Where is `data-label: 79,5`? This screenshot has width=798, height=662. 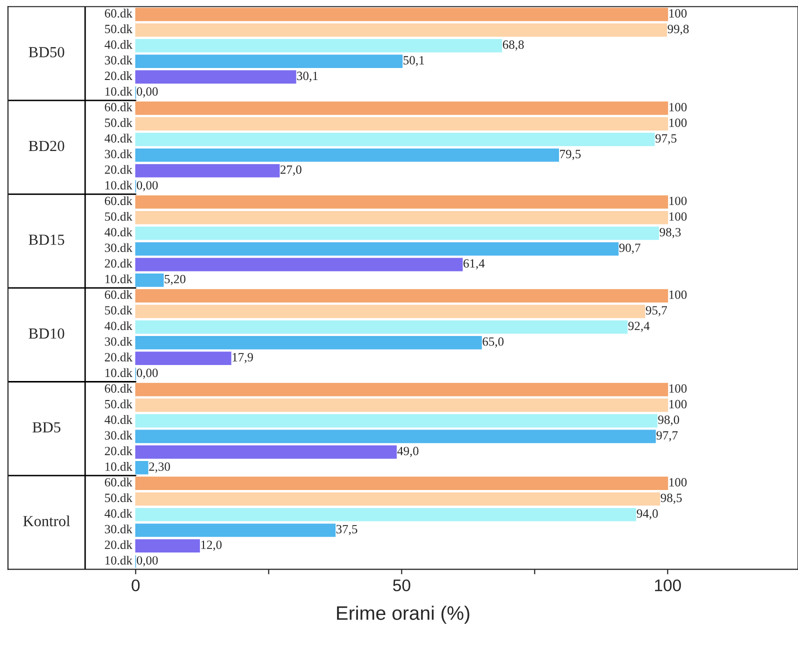
data-label: 79,5 is located at coordinates (570, 155).